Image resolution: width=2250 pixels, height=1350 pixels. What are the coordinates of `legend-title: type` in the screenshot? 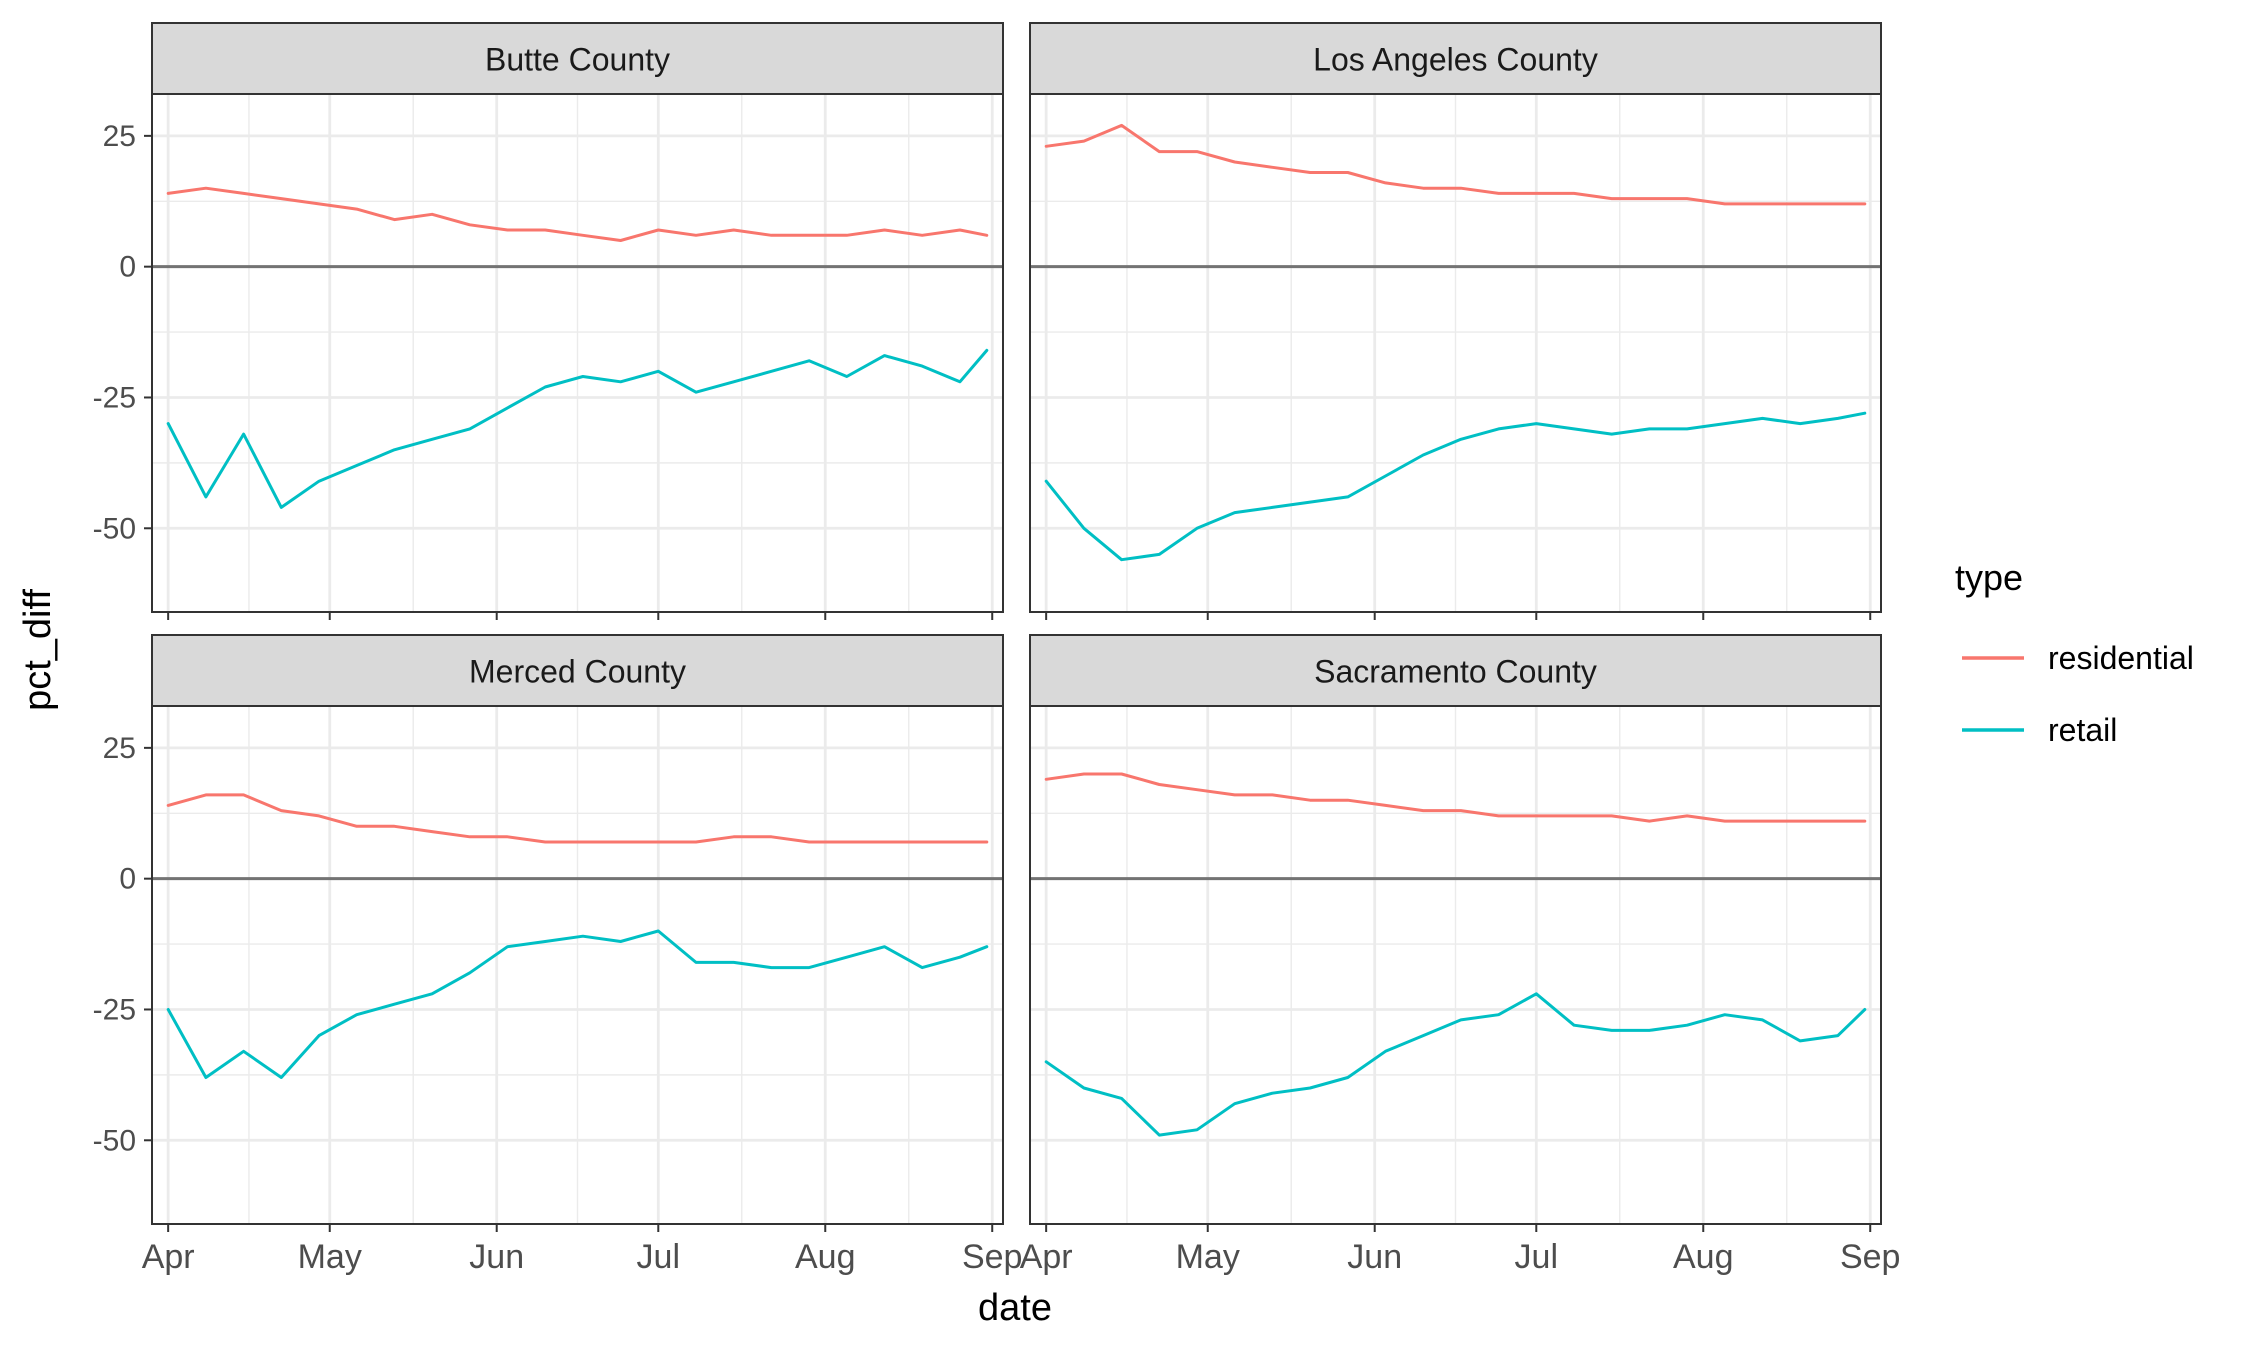 It's located at (1989, 577).